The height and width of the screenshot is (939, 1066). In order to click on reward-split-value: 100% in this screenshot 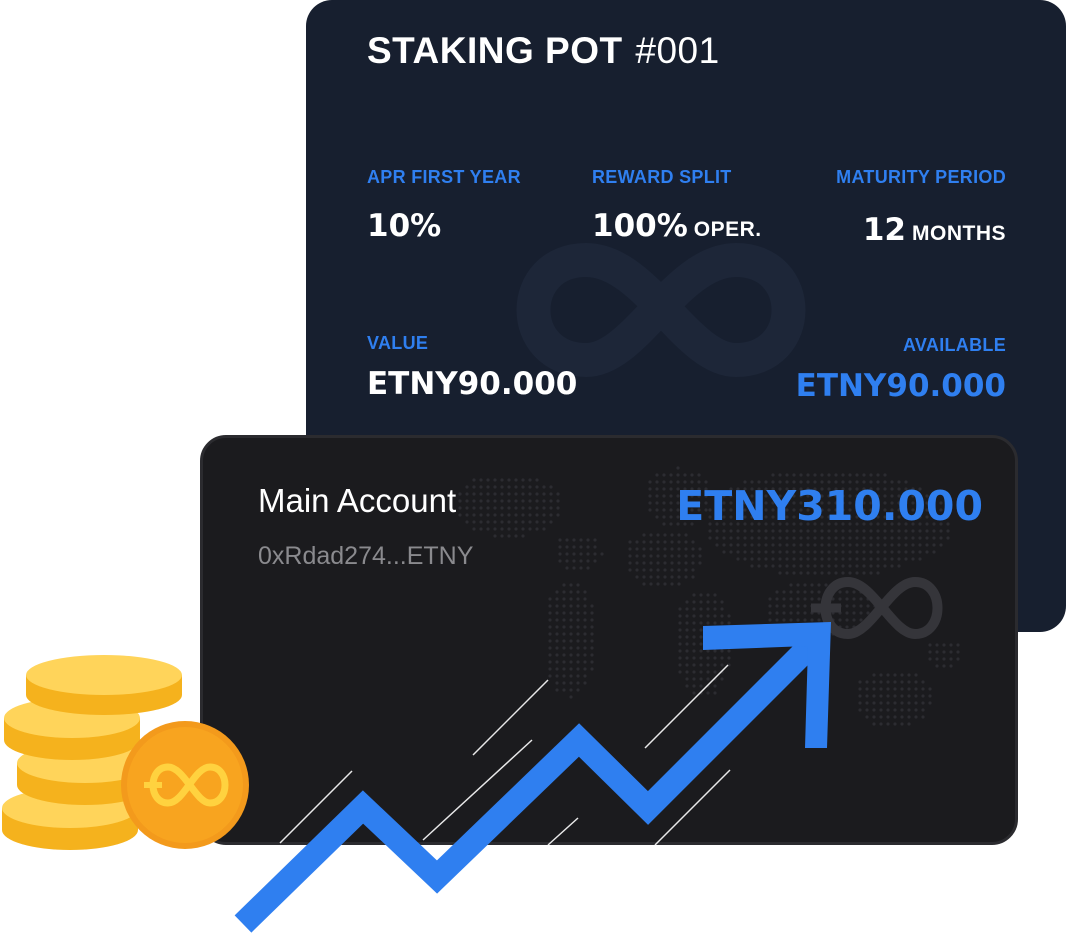, I will do `click(640, 226)`.